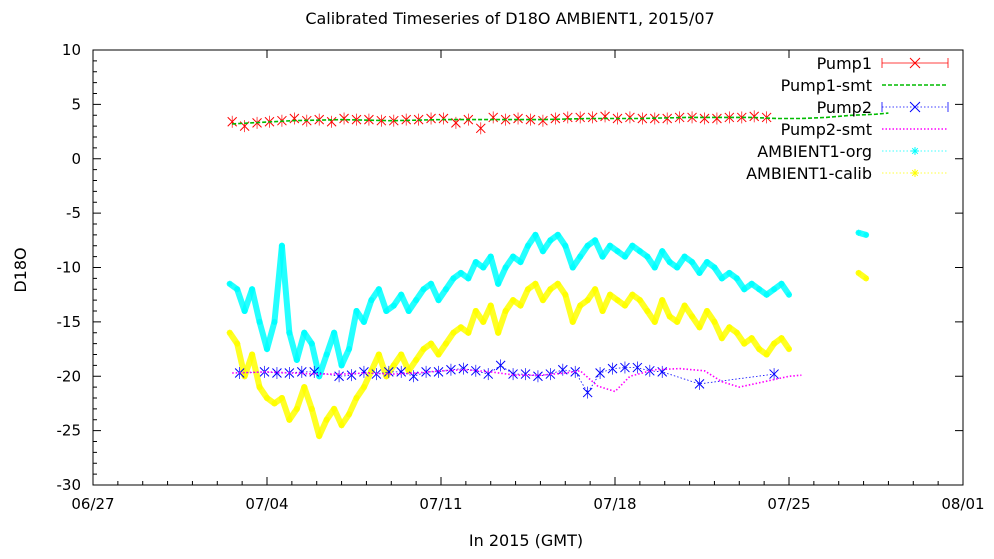  Describe the element at coordinates (69, 322) in the screenshot. I see `y-tick-label: -15` at that location.